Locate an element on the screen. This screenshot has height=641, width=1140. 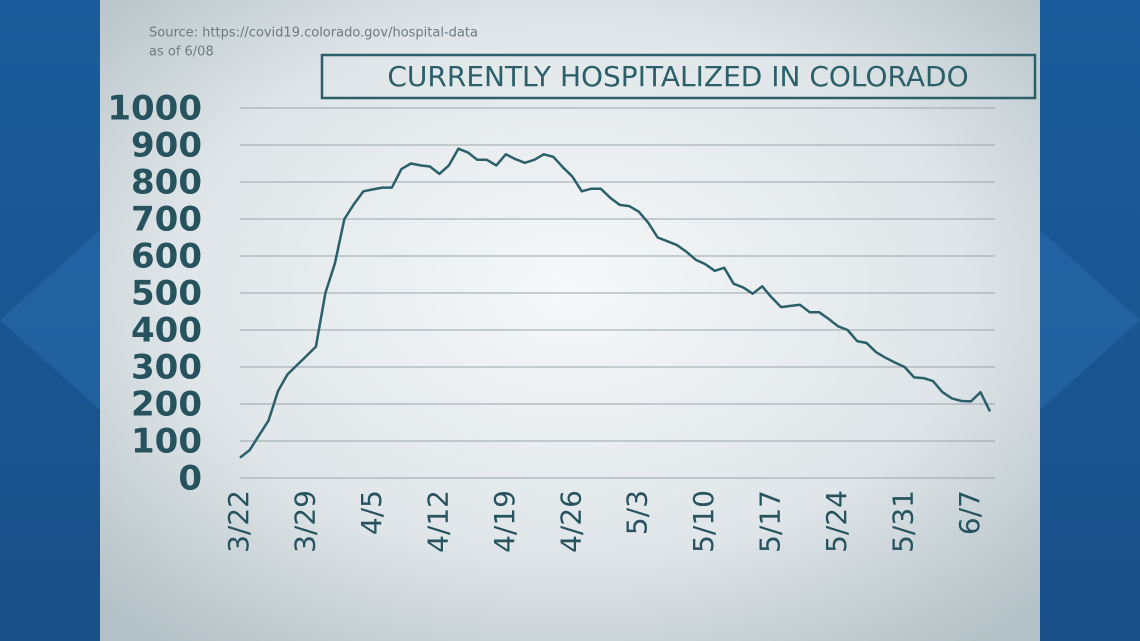
y-tick-label: 800 is located at coordinates (166, 183).